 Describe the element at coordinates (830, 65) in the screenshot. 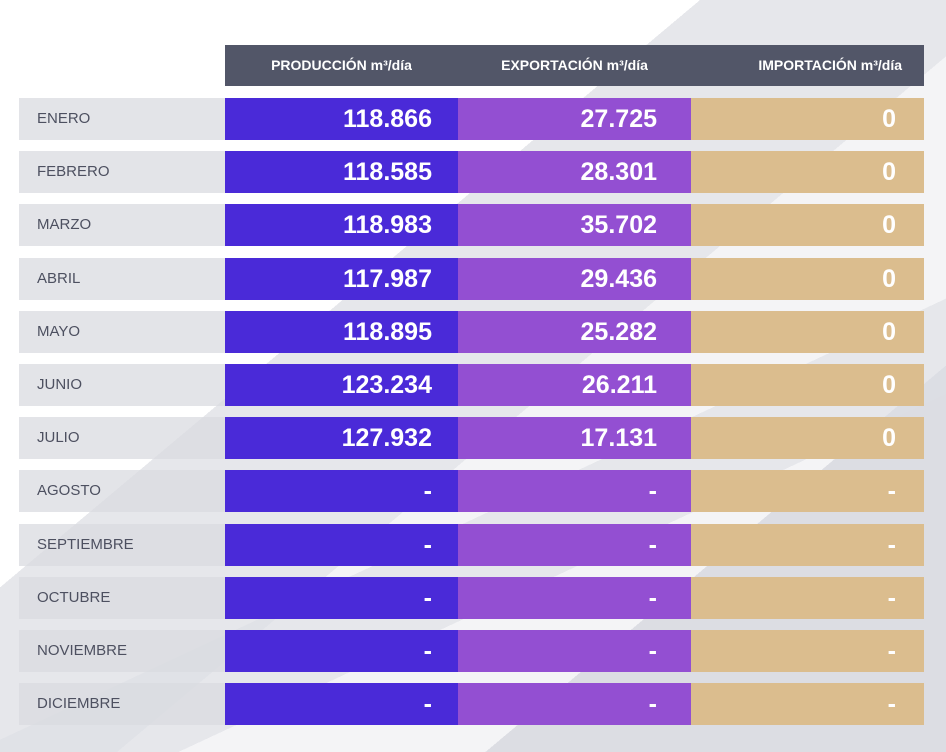

I see `header-importacion: IMPORTACIÓN m³/día` at that location.